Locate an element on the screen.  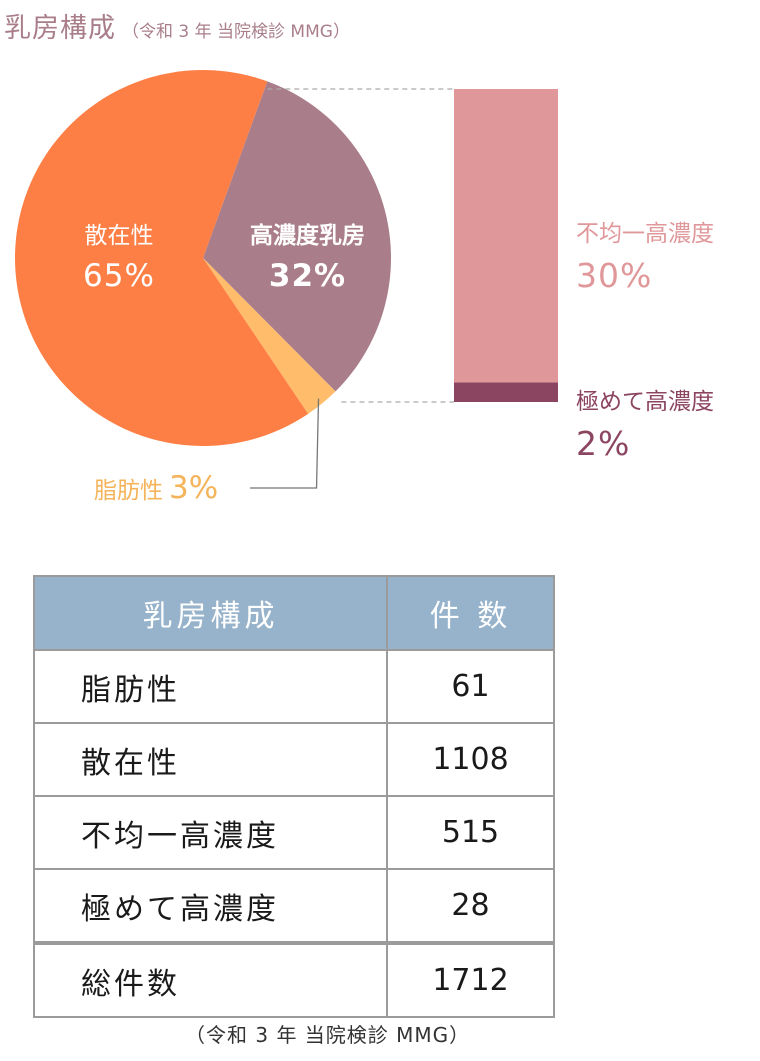
chart-title: 乳房構成 （令和 3 年 当院検診 MMG） is located at coordinates (177, 25).